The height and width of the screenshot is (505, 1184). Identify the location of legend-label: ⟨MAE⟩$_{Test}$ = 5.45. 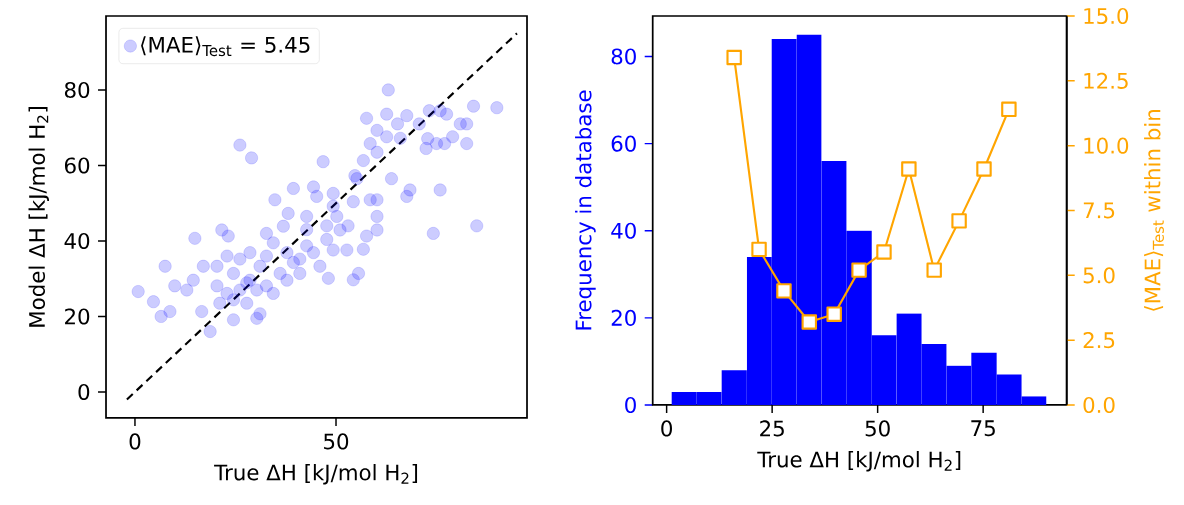
(225, 46).